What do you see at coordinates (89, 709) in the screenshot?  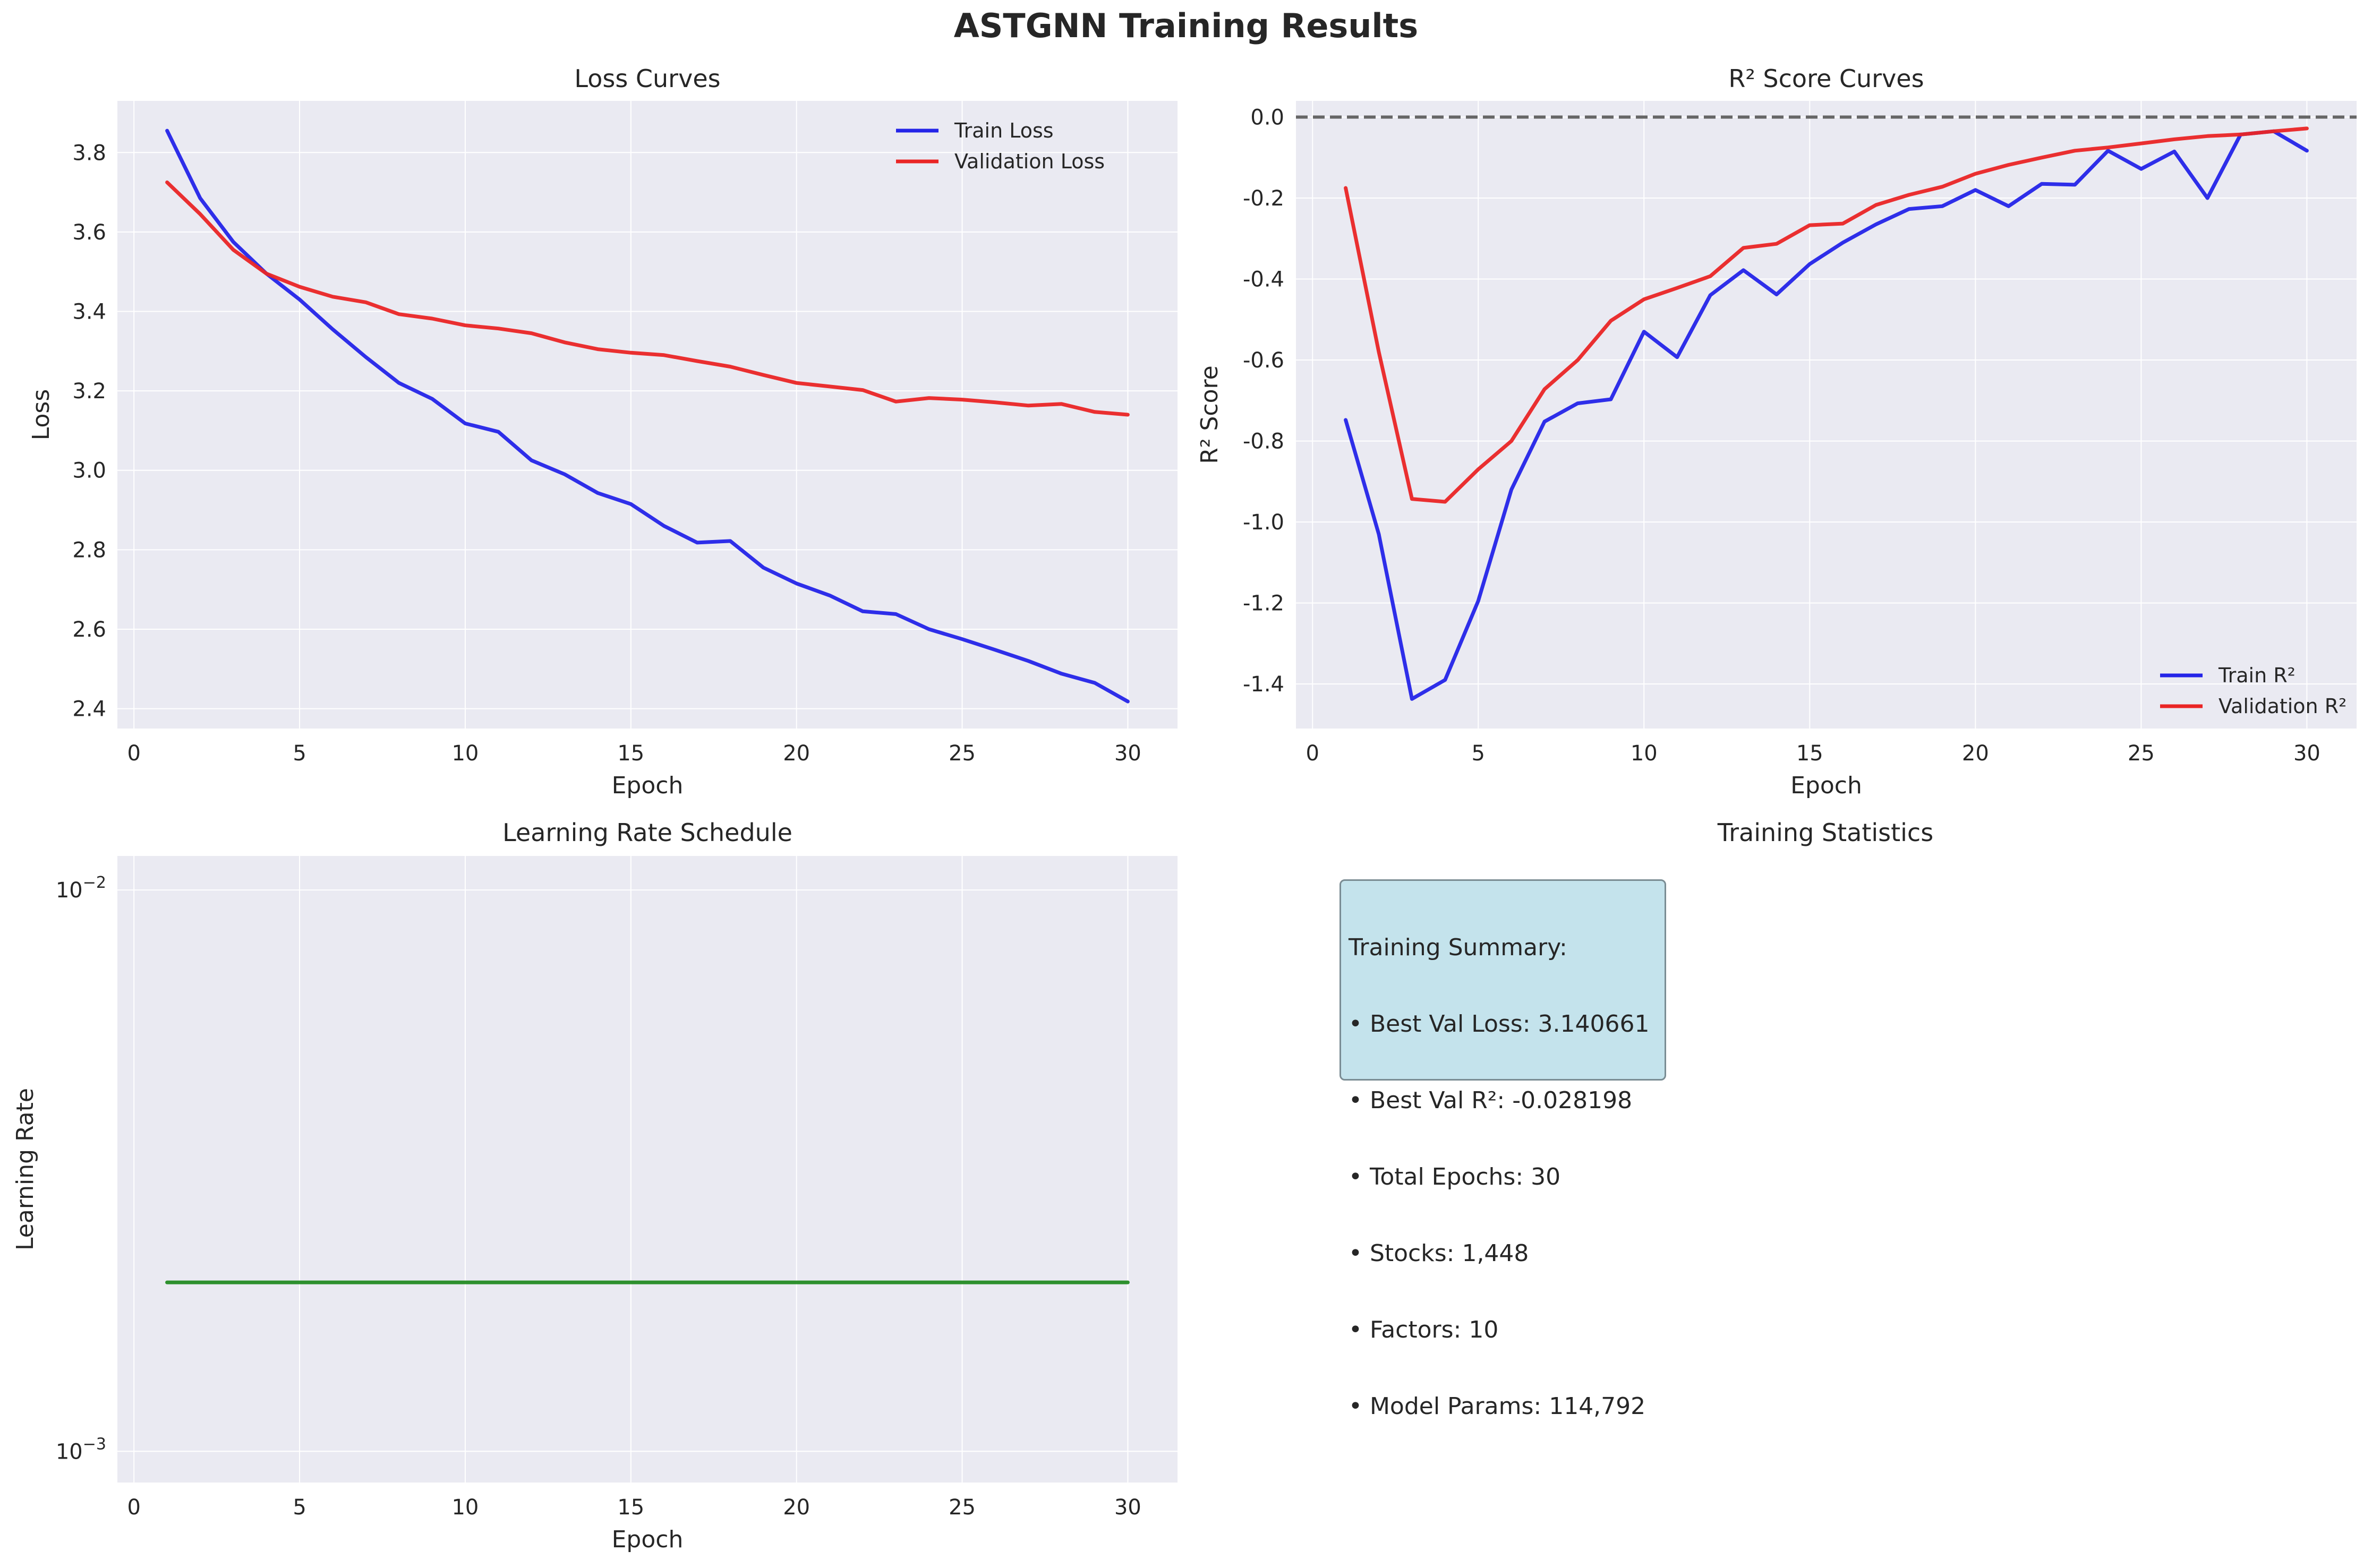 I see `y-tick-label: 2.4` at bounding box center [89, 709].